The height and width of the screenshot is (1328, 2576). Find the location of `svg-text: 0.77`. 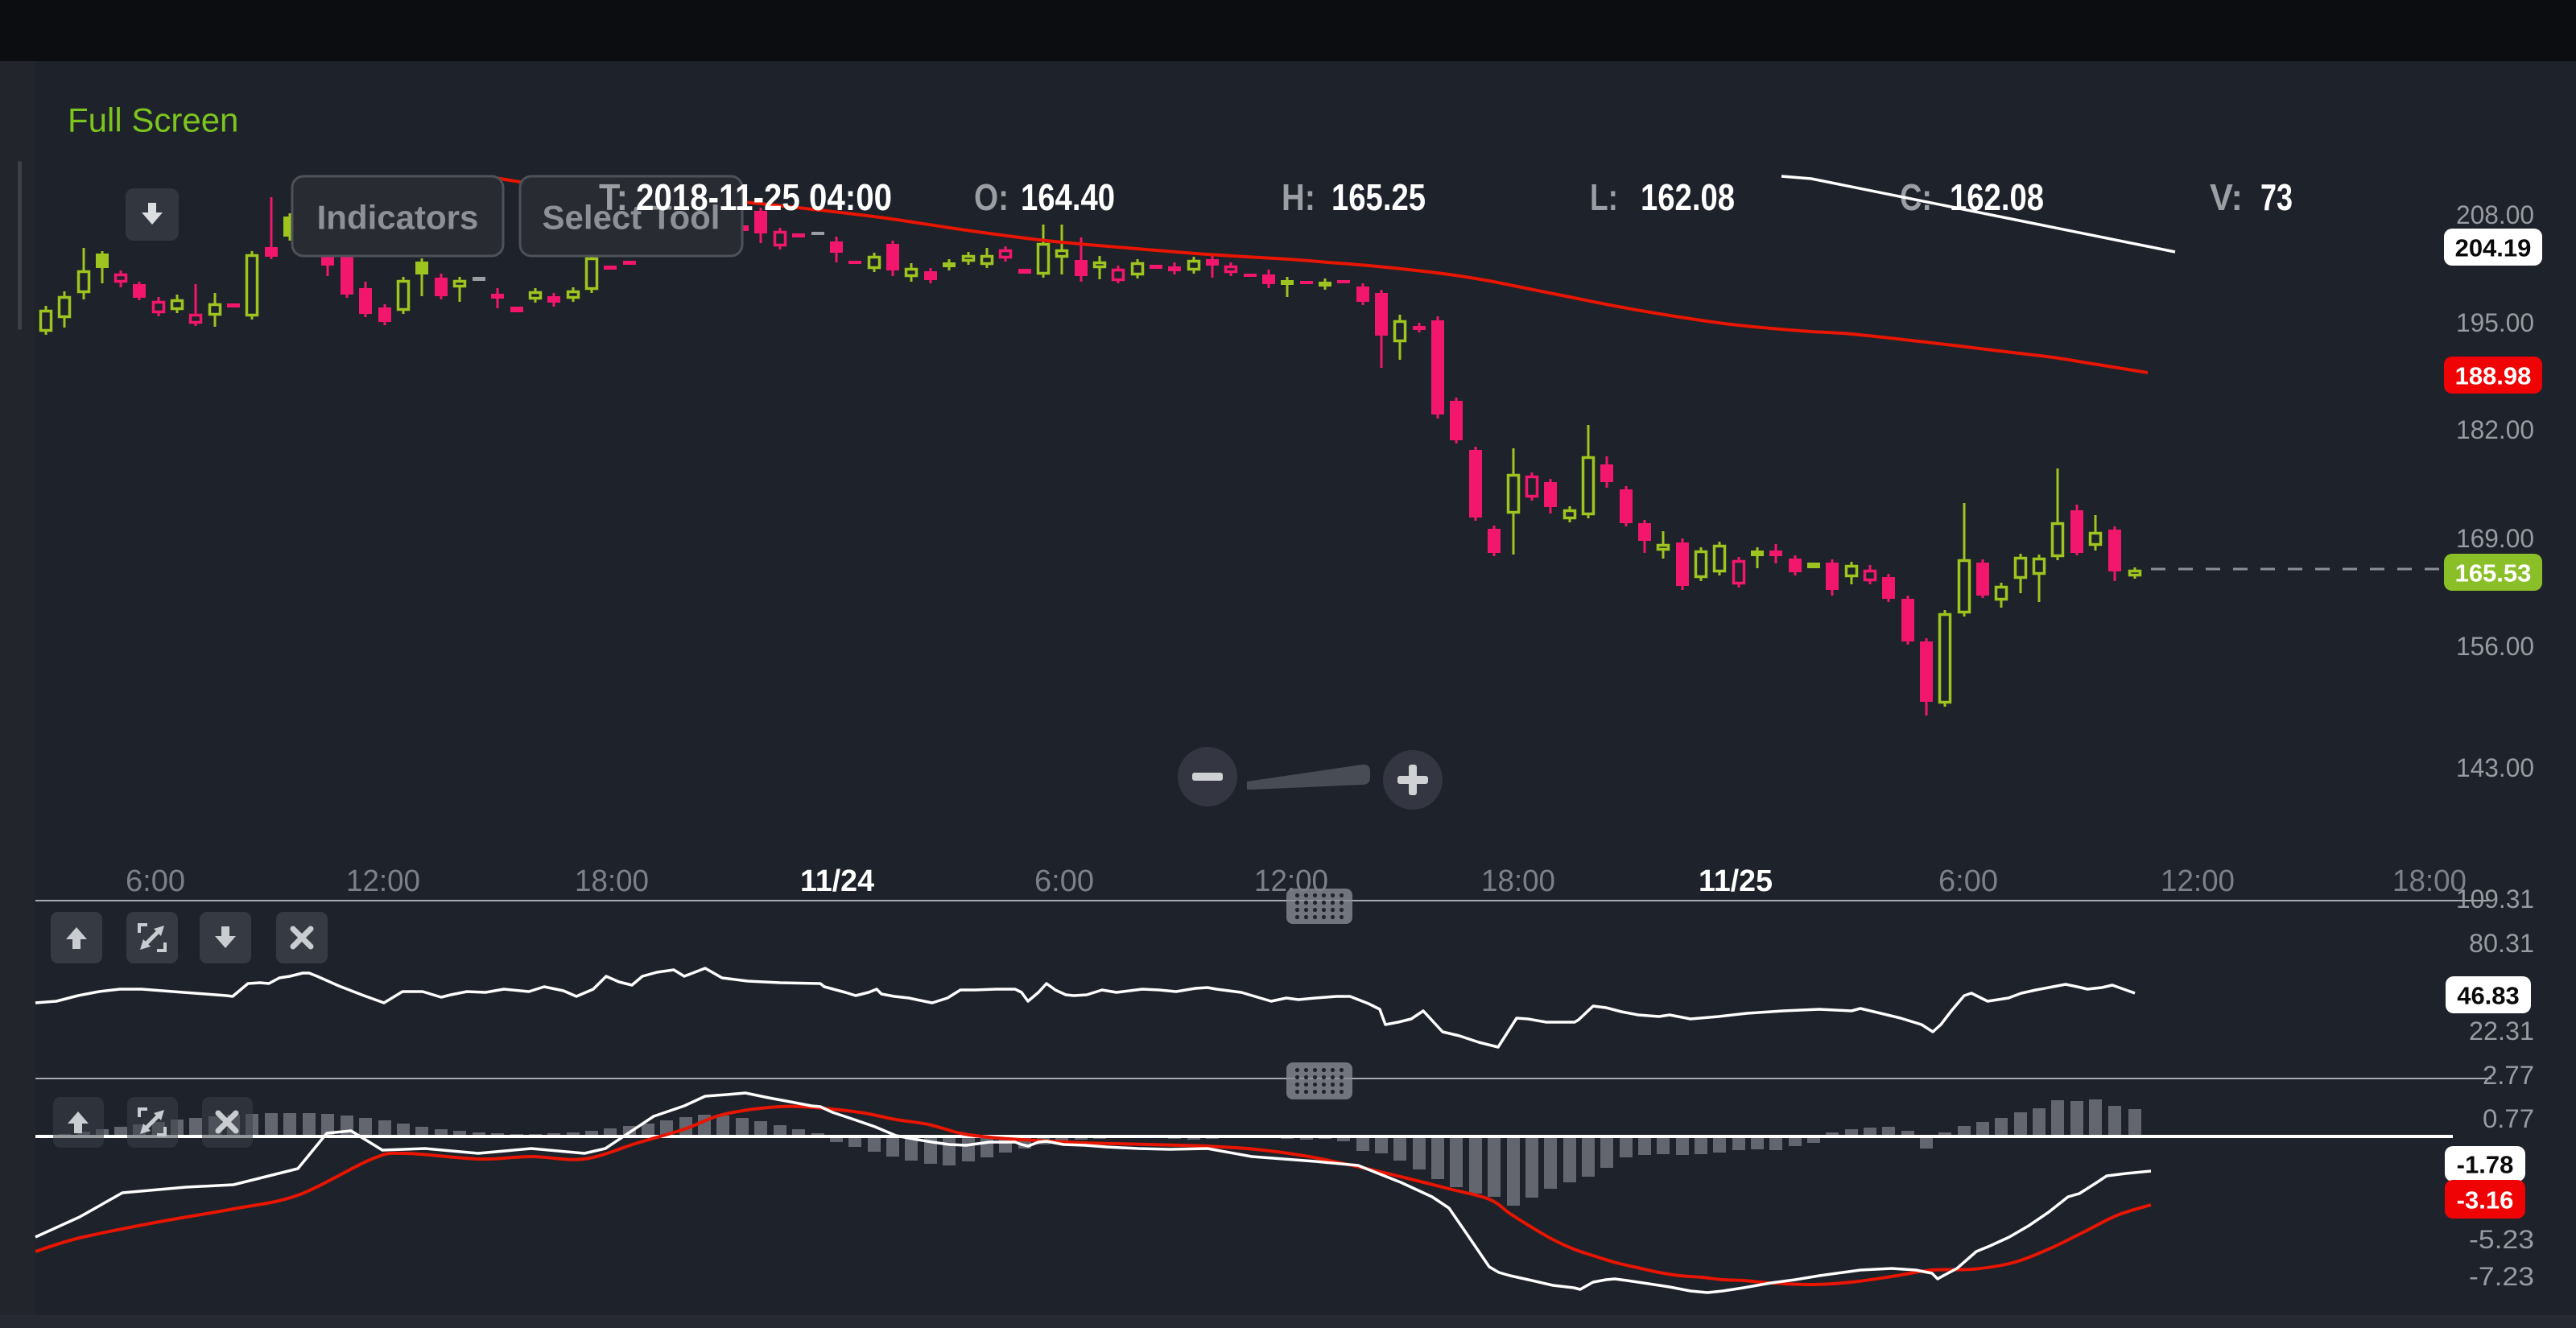

svg-text: 0.77 is located at coordinates (2508, 1118).